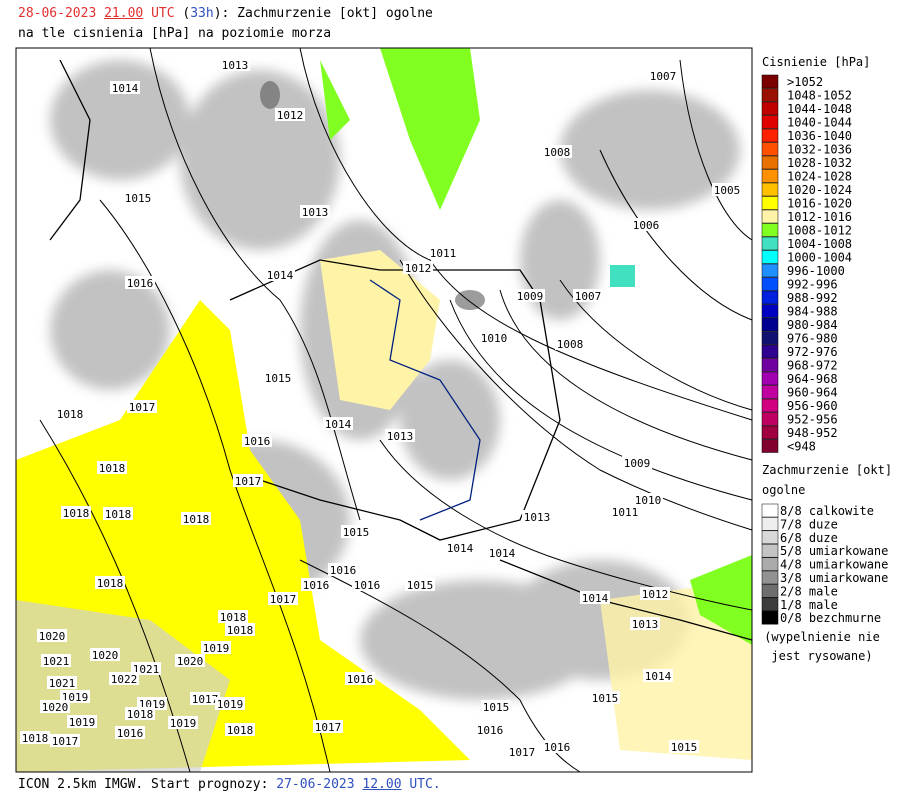 This screenshot has height=800, width=900. Describe the element at coordinates (819, 150) in the screenshot. I see `legend-label: 1032-1036` at that location.